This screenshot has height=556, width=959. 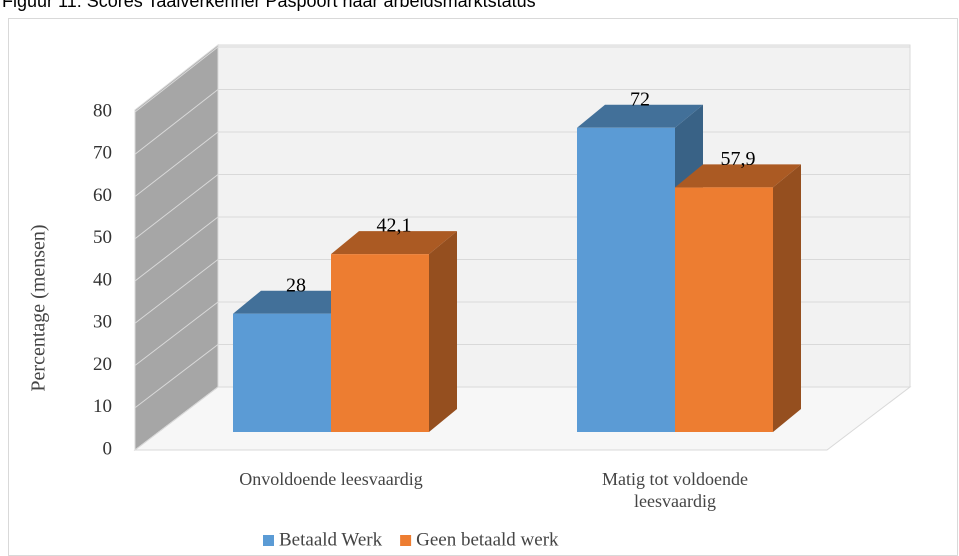 I want to click on data-label: 57,9, so click(x=738, y=159).